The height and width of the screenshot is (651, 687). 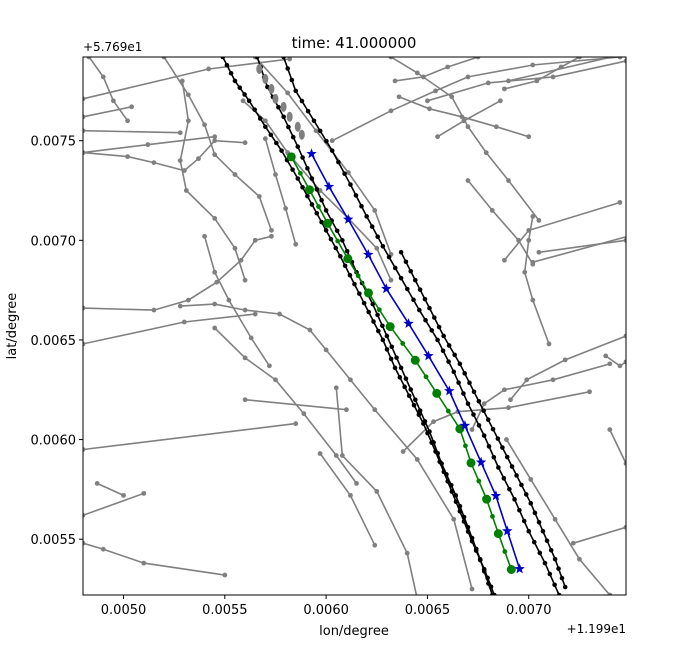 I want to click on y-axis-ticks: 0.0055 0.0060 0.0065 0.0070 0.0075, so click(x=57, y=341).